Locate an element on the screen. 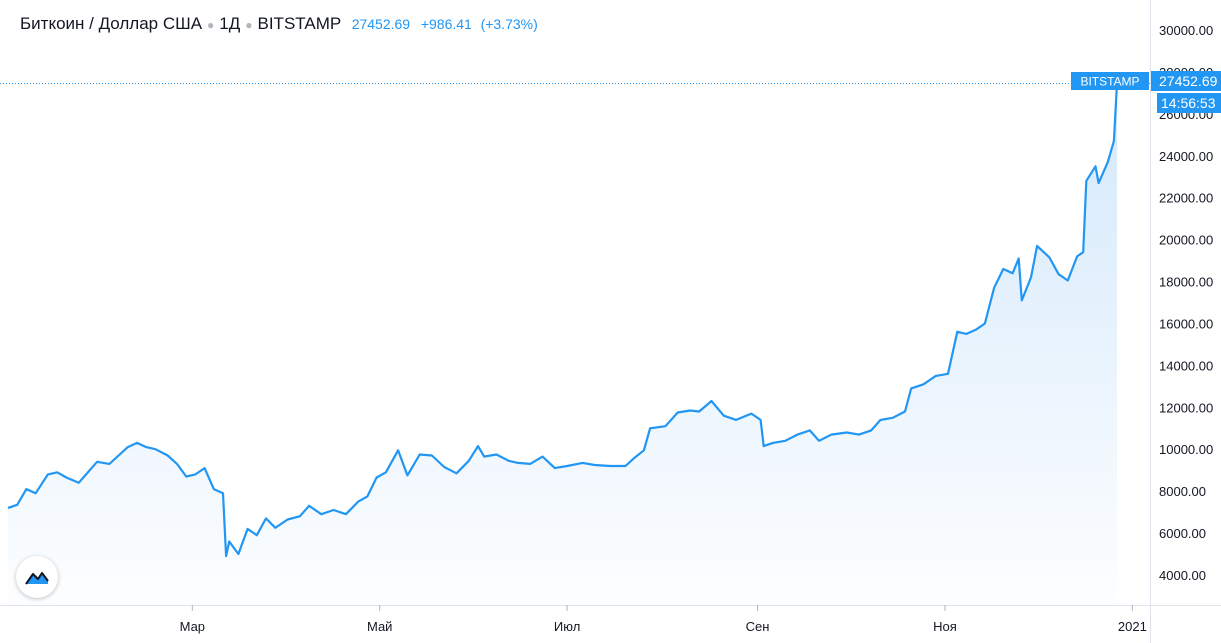  countdown-tag-value: 14:56:53 is located at coordinates (1188, 103).